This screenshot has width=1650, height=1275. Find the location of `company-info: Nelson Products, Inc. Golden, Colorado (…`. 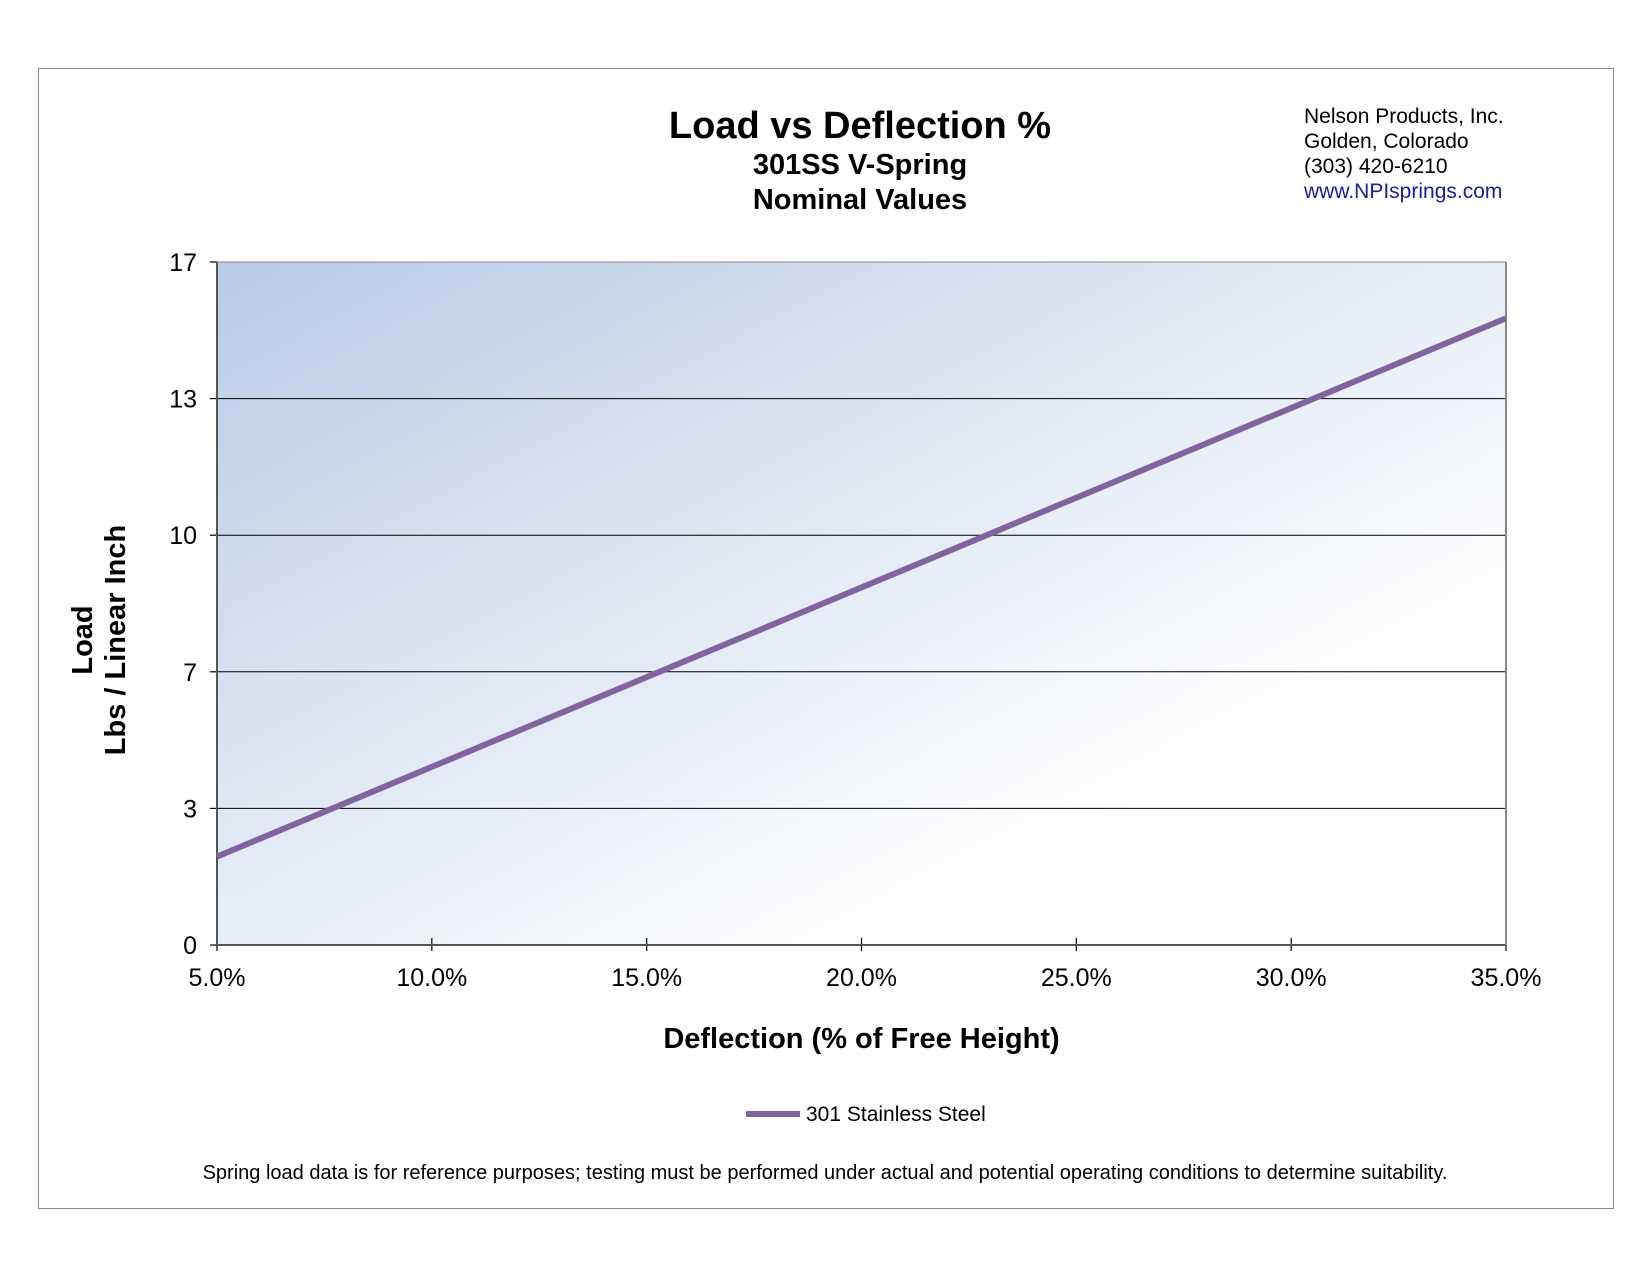

company-info: Nelson Products, Inc. Golden, Colorado (… is located at coordinates (1404, 154).